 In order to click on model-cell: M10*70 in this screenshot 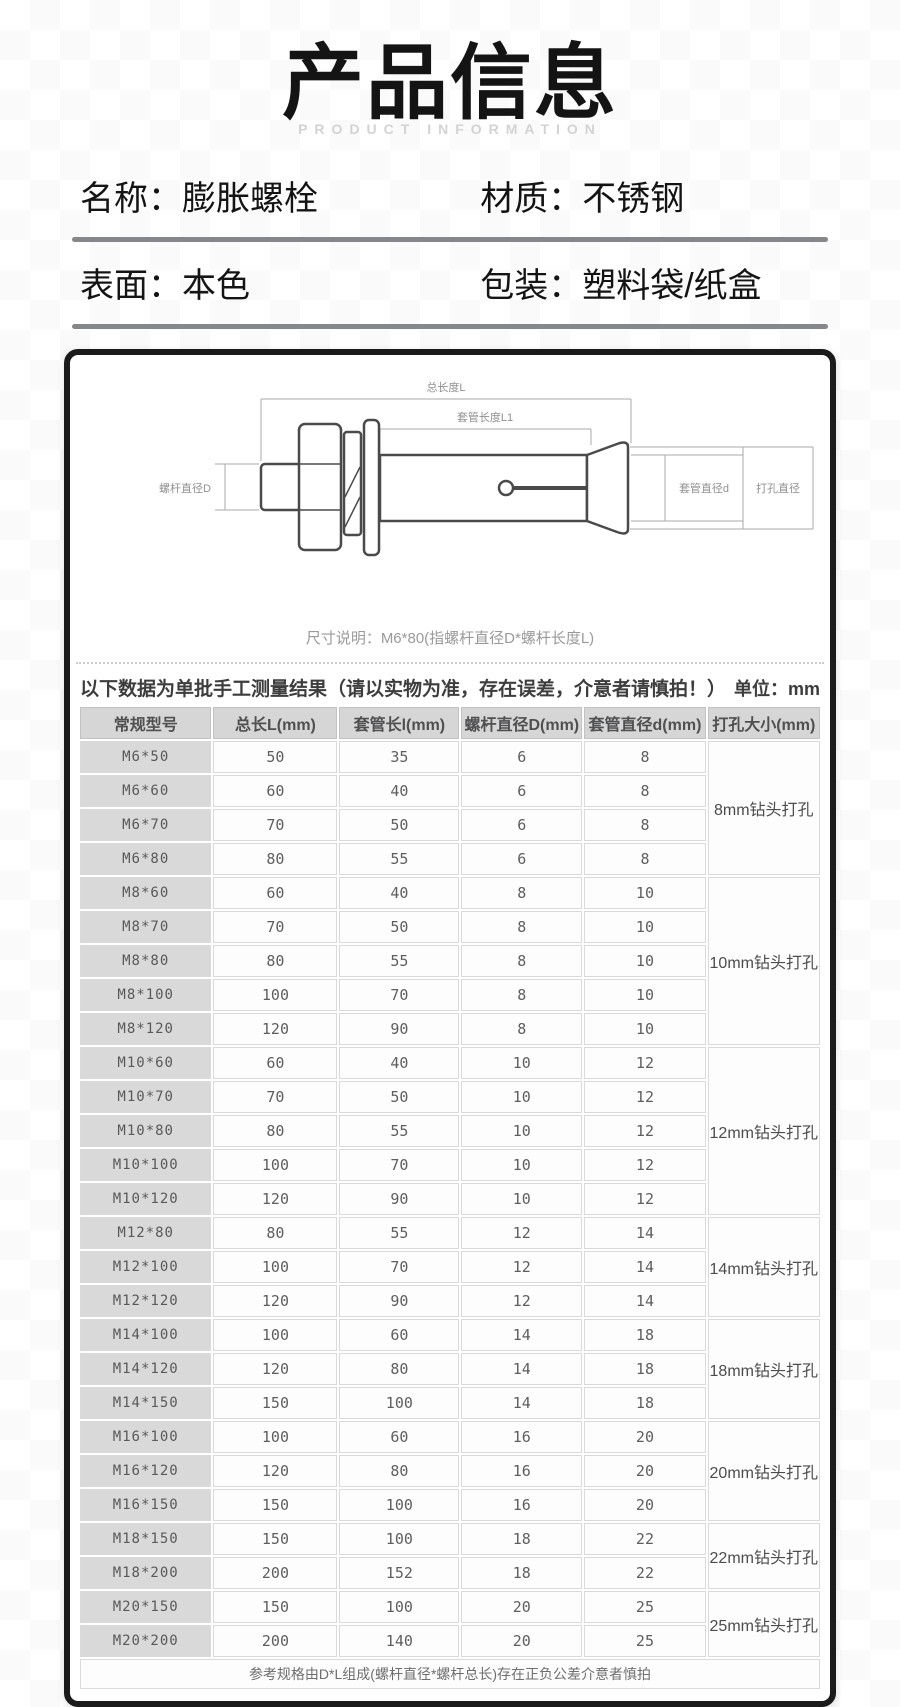, I will do `click(146, 1096)`.